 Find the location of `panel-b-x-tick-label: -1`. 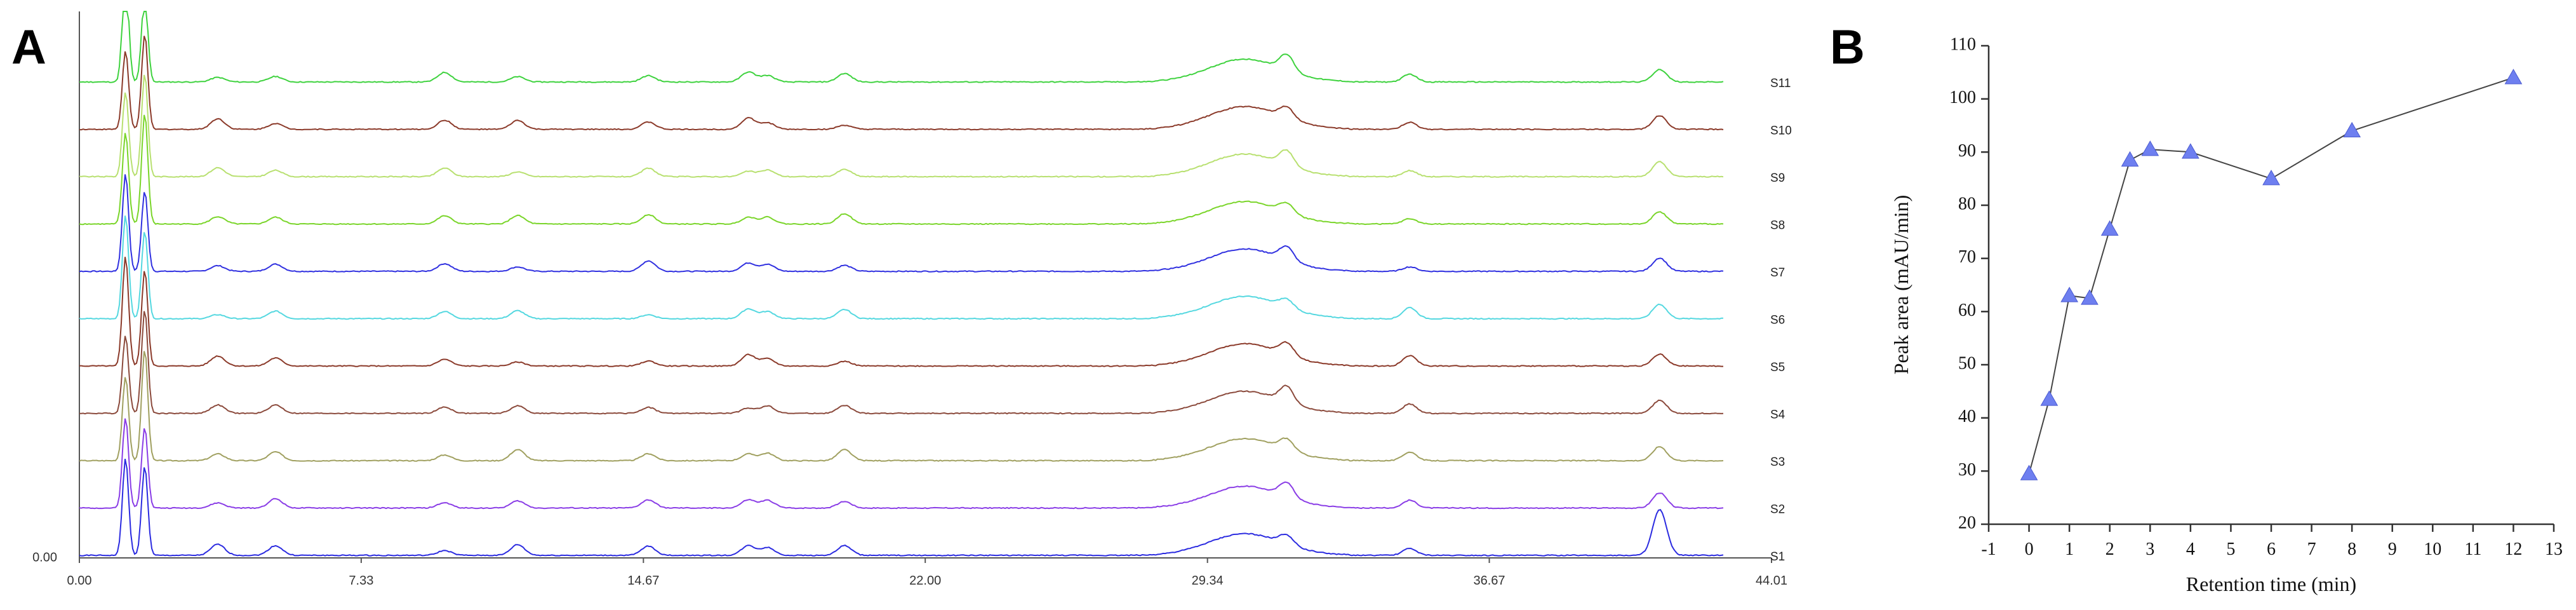

panel-b-x-tick-label: -1 is located at coordinates (1989, 549).